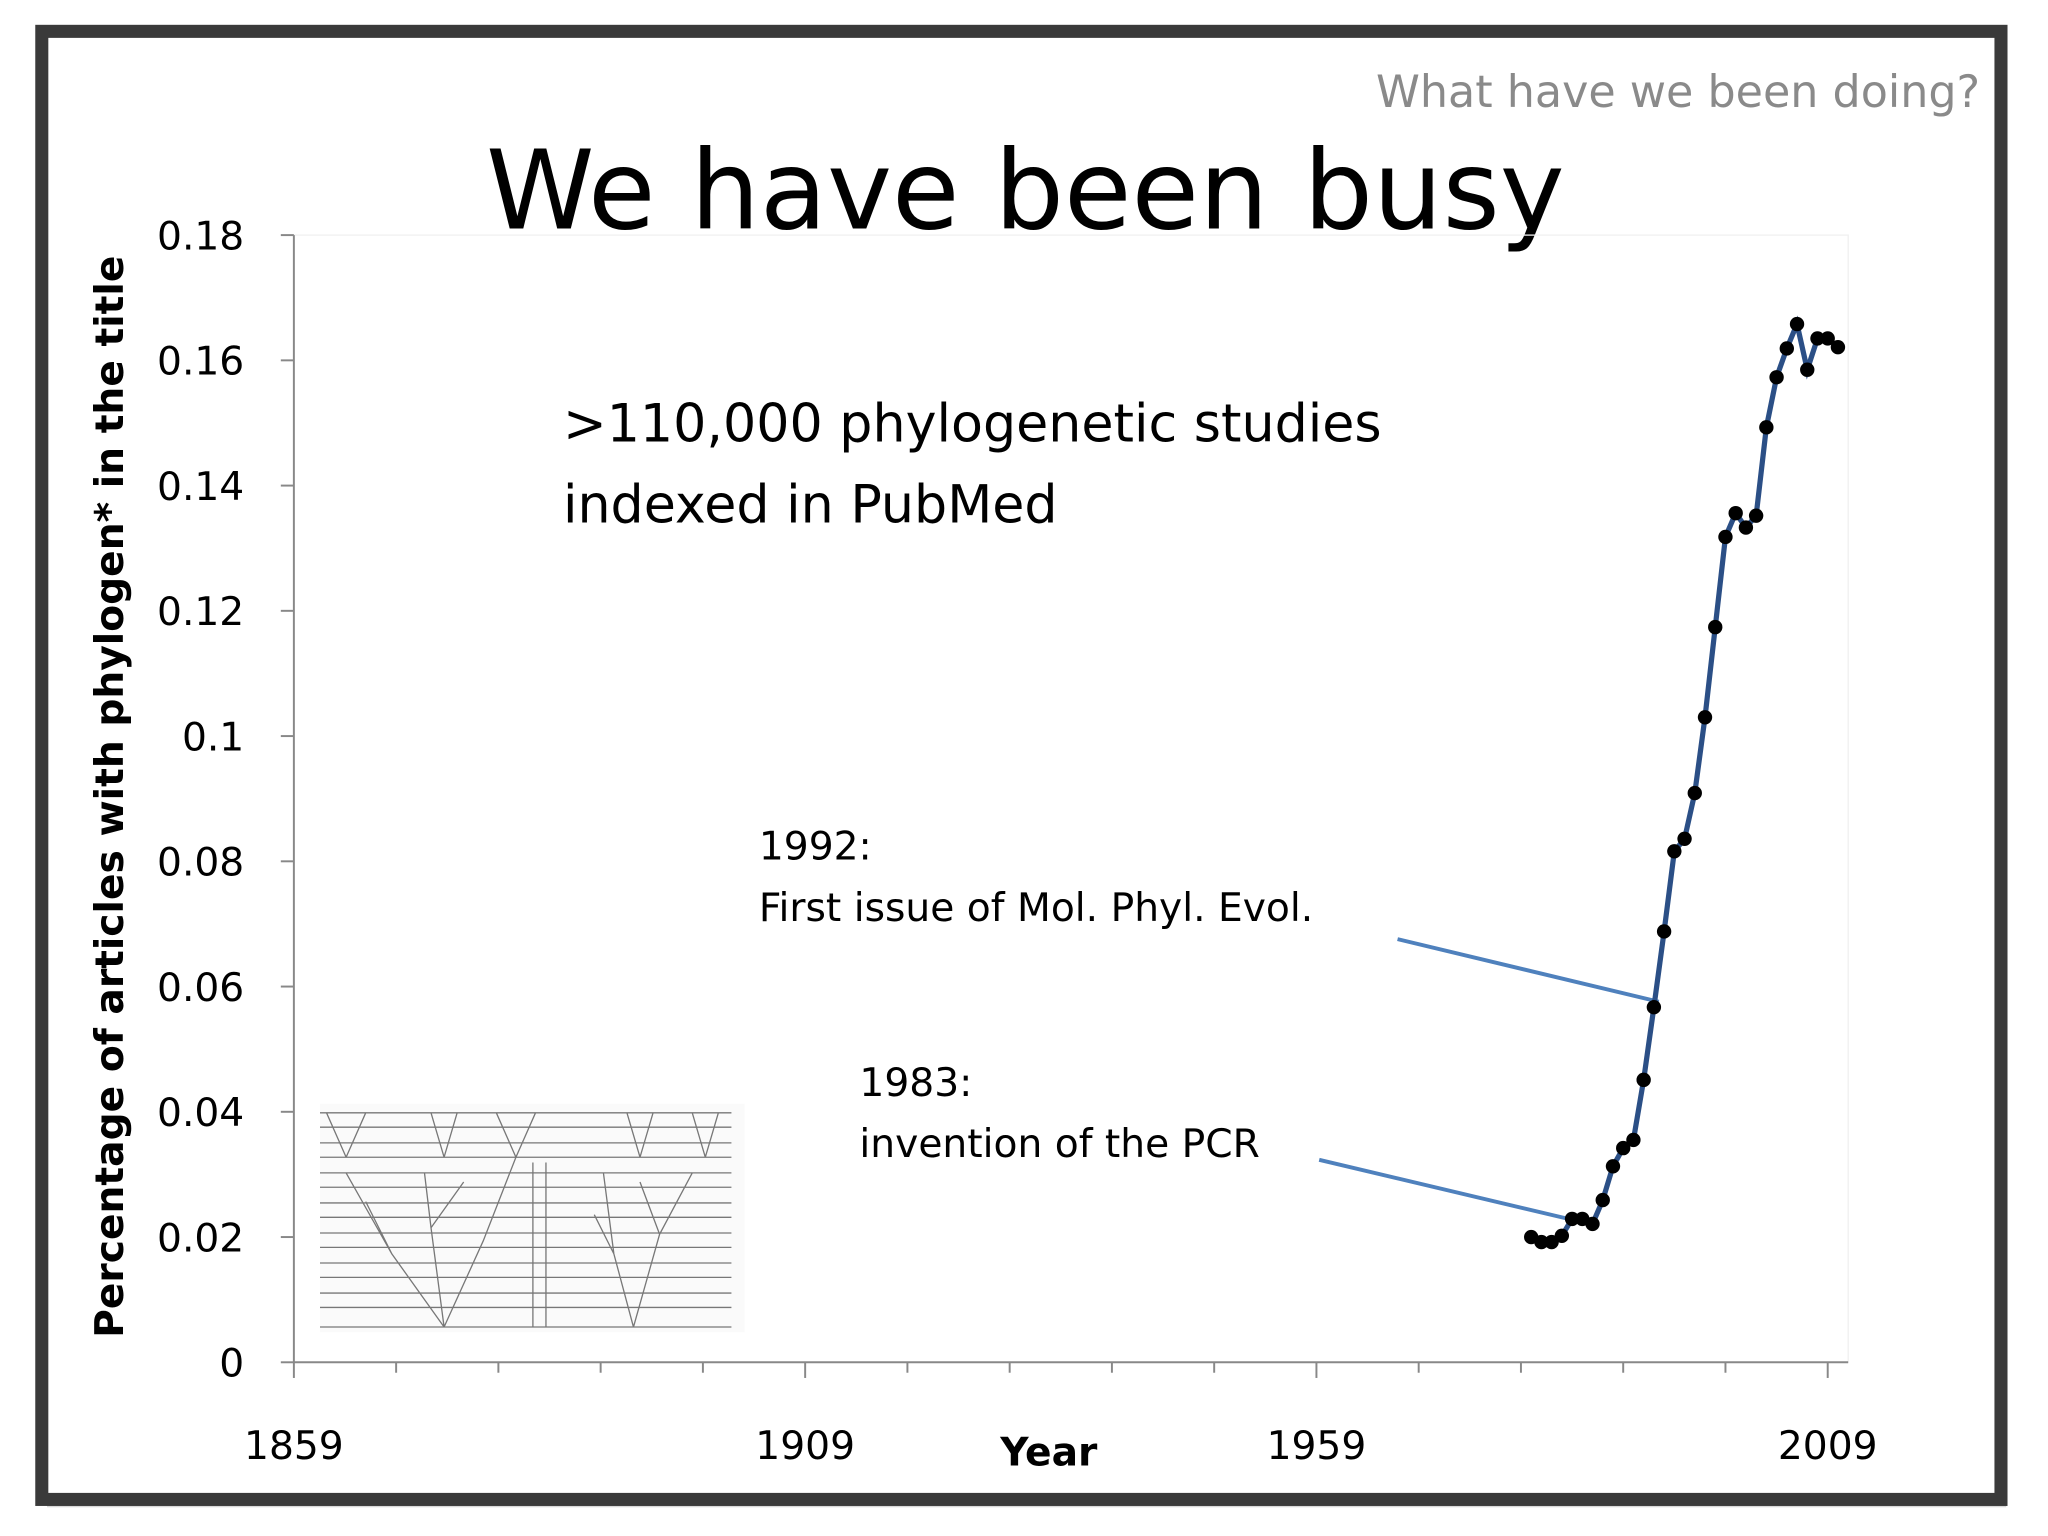  I want to click on x-tick-label: 1959, so click(1317, 1446).